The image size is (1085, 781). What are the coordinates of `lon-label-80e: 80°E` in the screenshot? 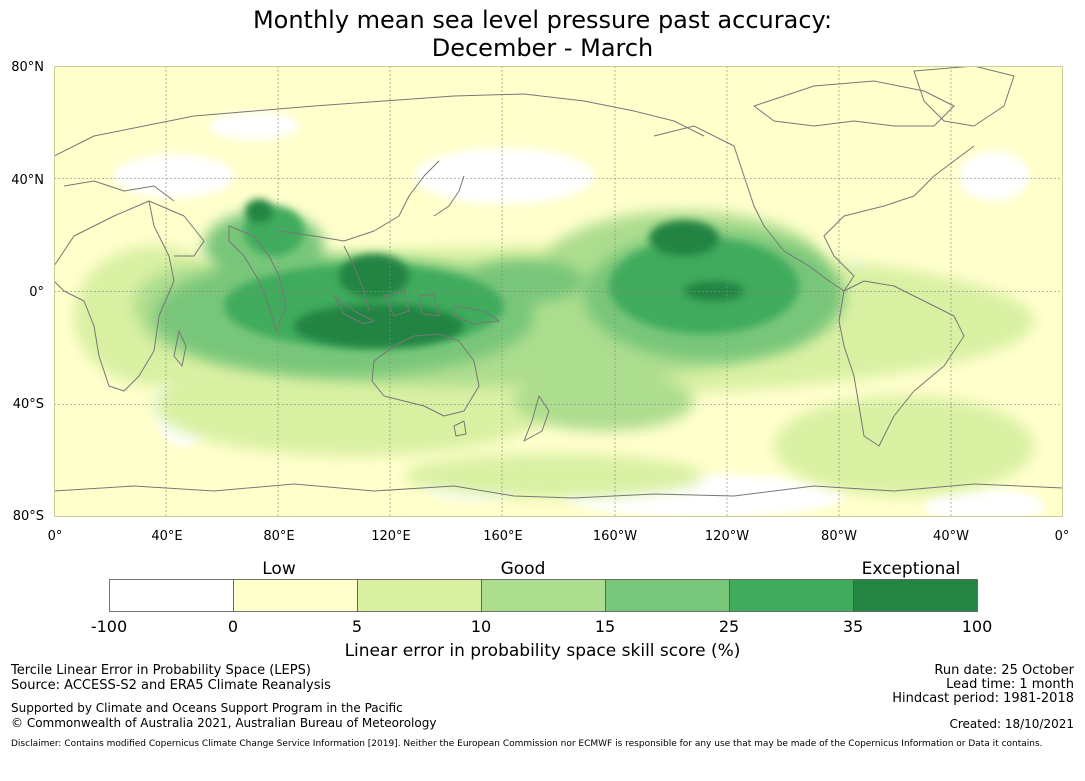 It's located at (279, 536).